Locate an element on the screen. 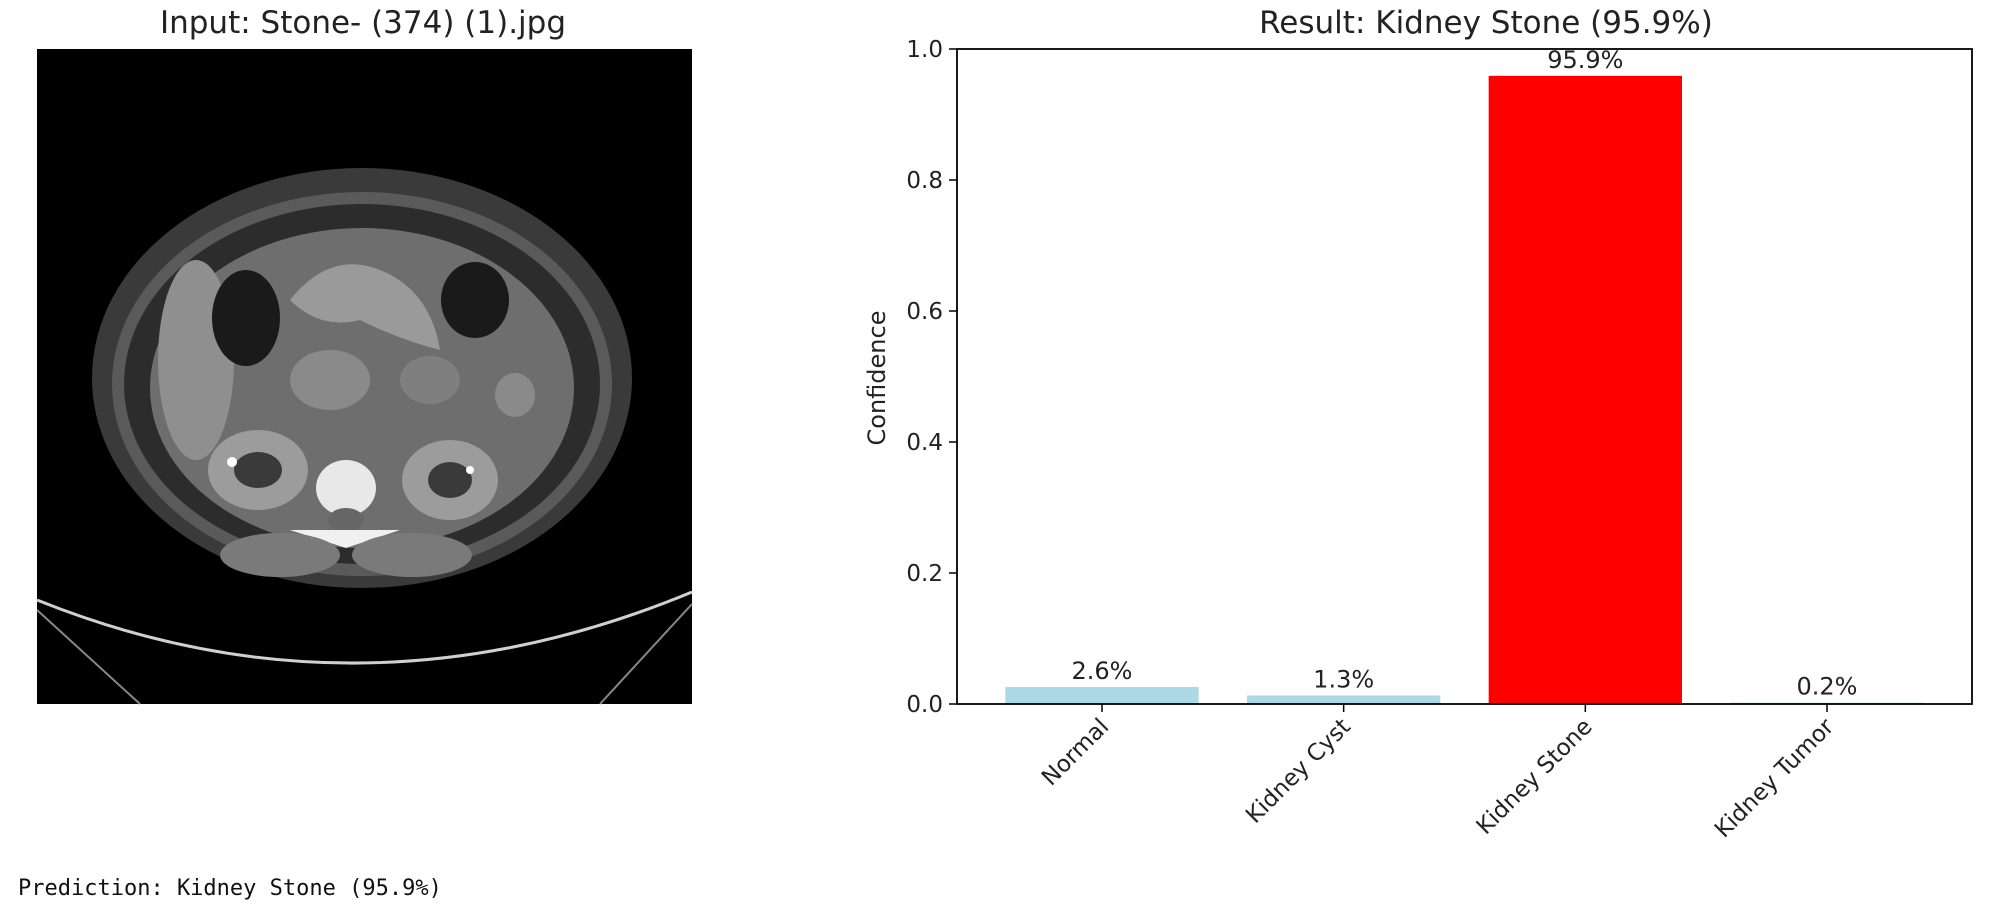 This screenshot has height=908, width=2008. y-axis-label: Confidence is located at coordinates (877, 378).